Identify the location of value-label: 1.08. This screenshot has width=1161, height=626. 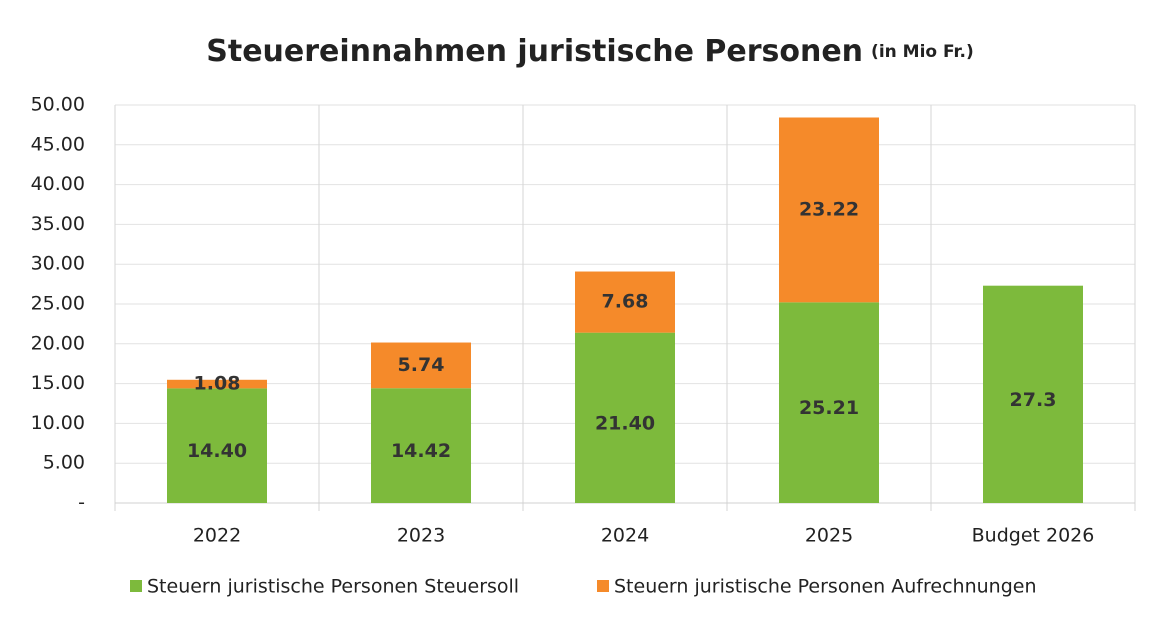
(217, 384).